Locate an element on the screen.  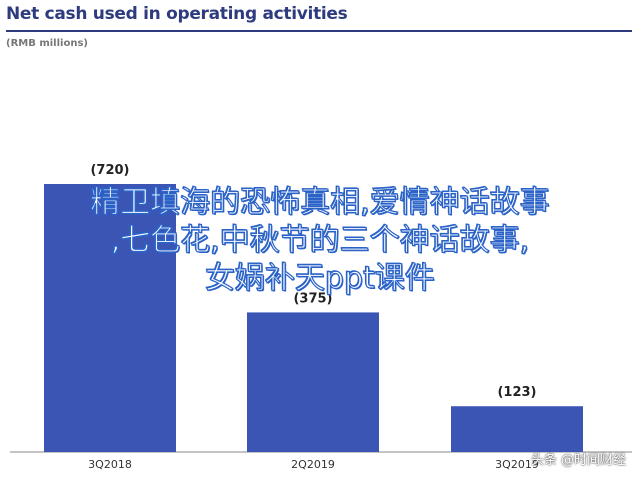
overlay-line-2: ,七色花,中秋节的三个神话故事, is located at coordinates (320, 240).